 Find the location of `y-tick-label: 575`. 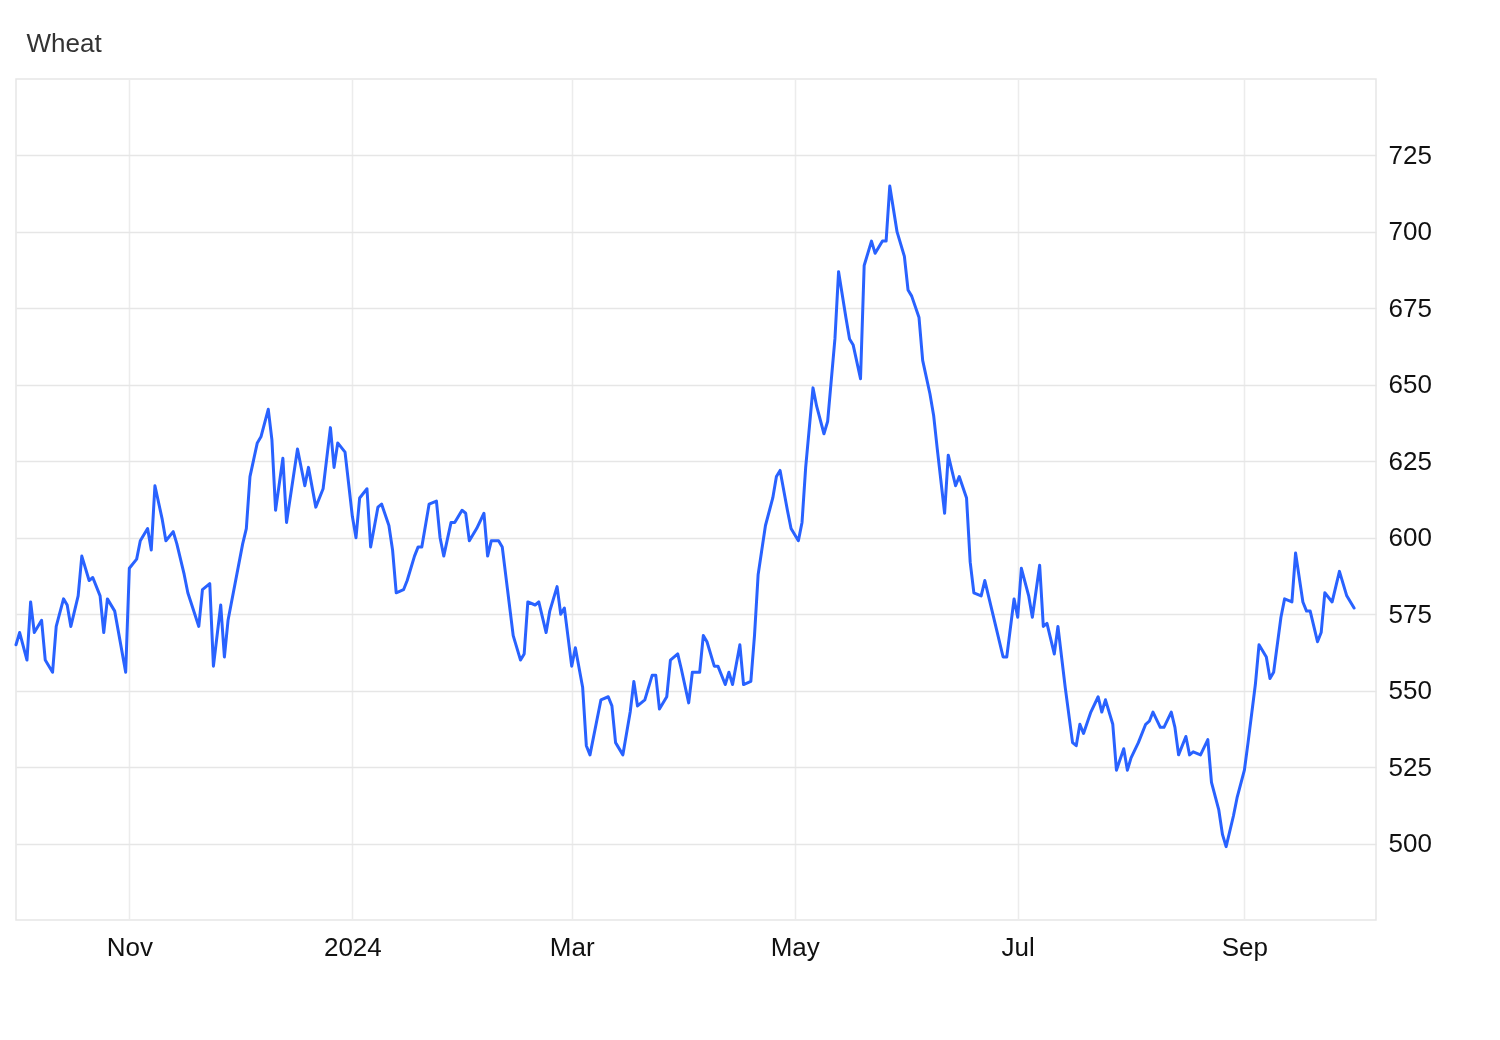

y-tick-label: 575 is located at coordinates (1410, 613).